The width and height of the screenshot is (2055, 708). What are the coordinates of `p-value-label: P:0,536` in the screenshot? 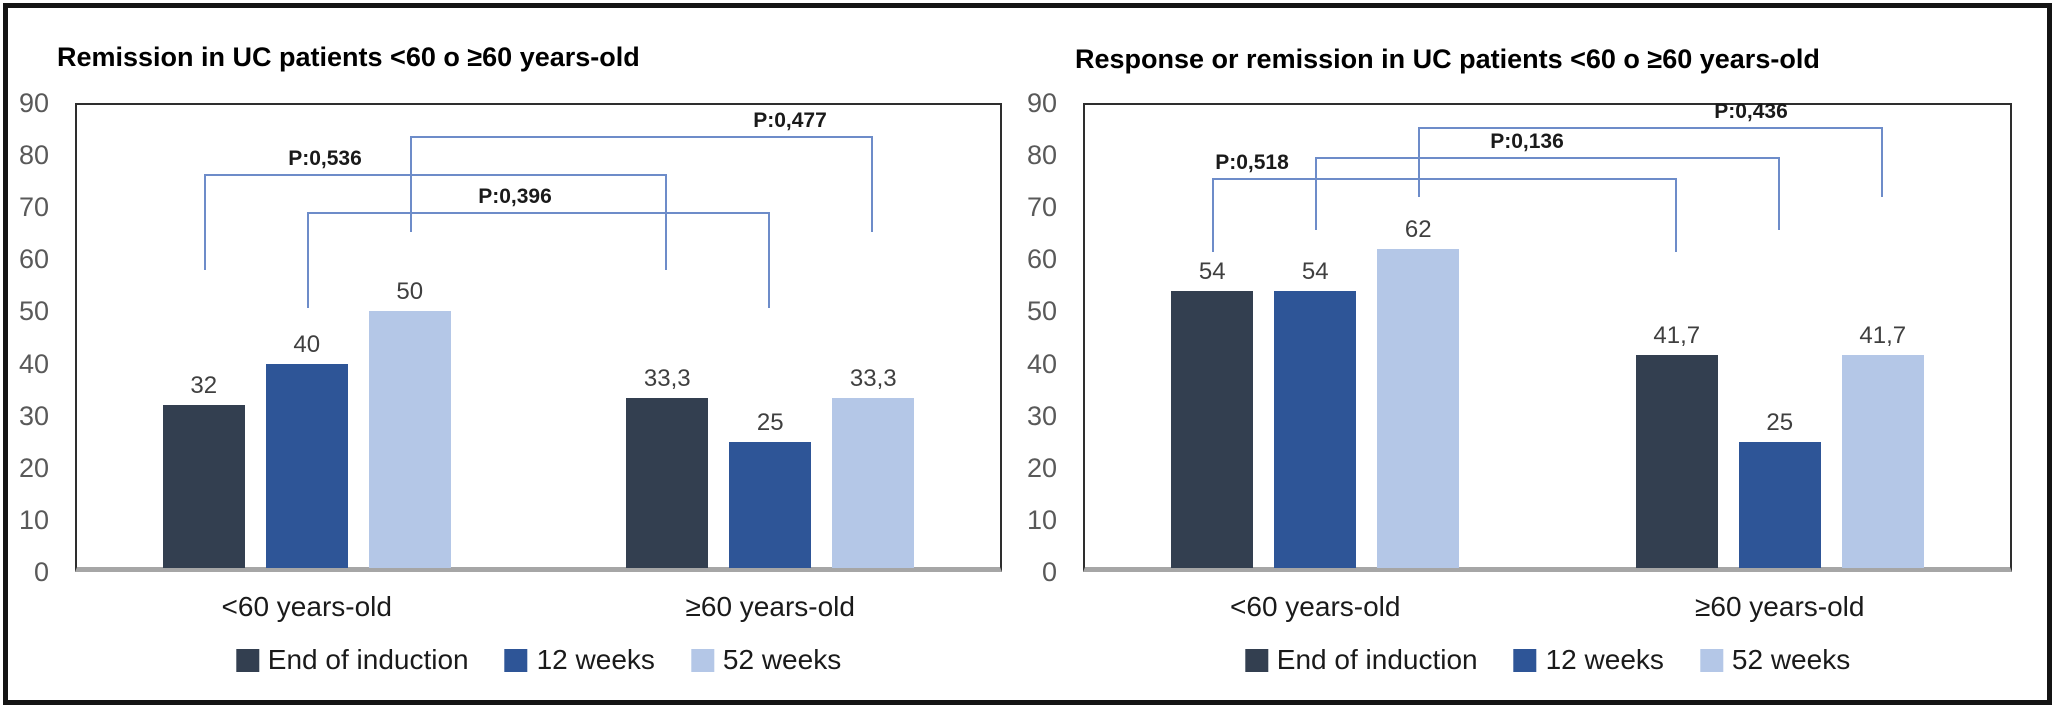 It's located at (325, 158).